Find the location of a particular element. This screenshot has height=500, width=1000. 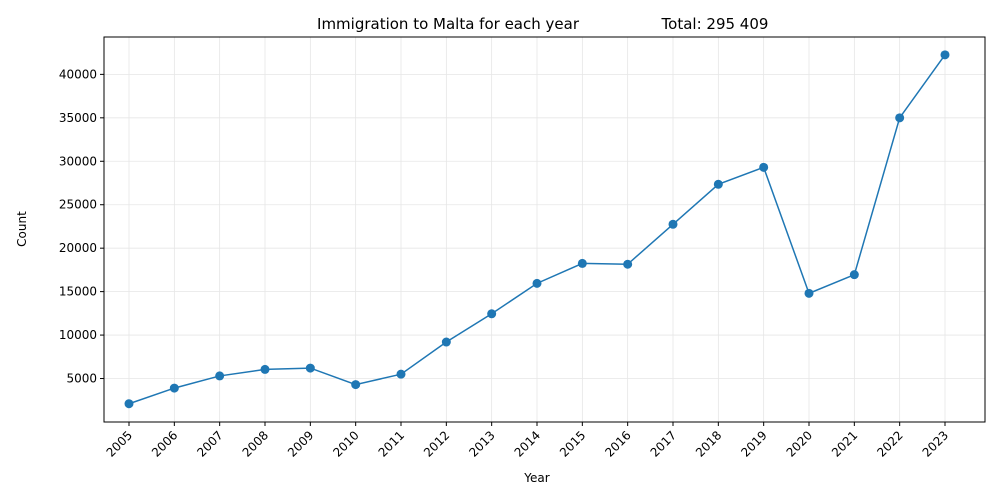

x-tick-label: 2013 is located at coordinates (481, 443).